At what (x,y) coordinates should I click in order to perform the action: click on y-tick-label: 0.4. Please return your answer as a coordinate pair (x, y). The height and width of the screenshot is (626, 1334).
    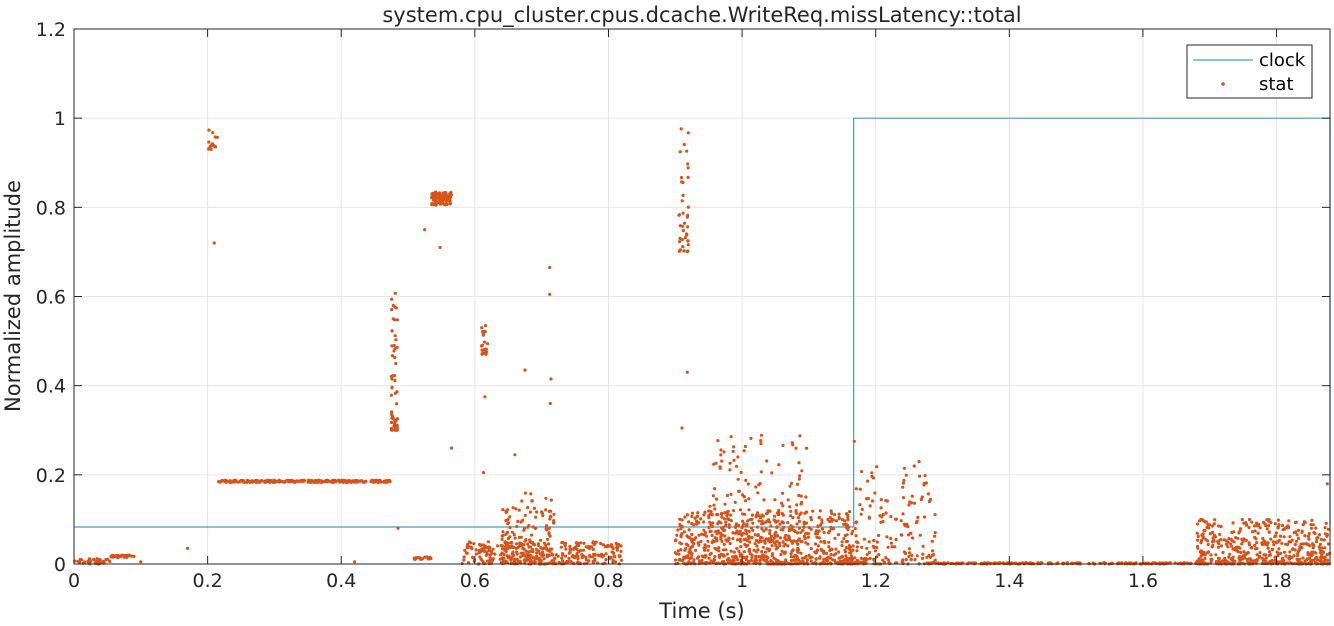
    Looking at the image, I should click on (51, 387).